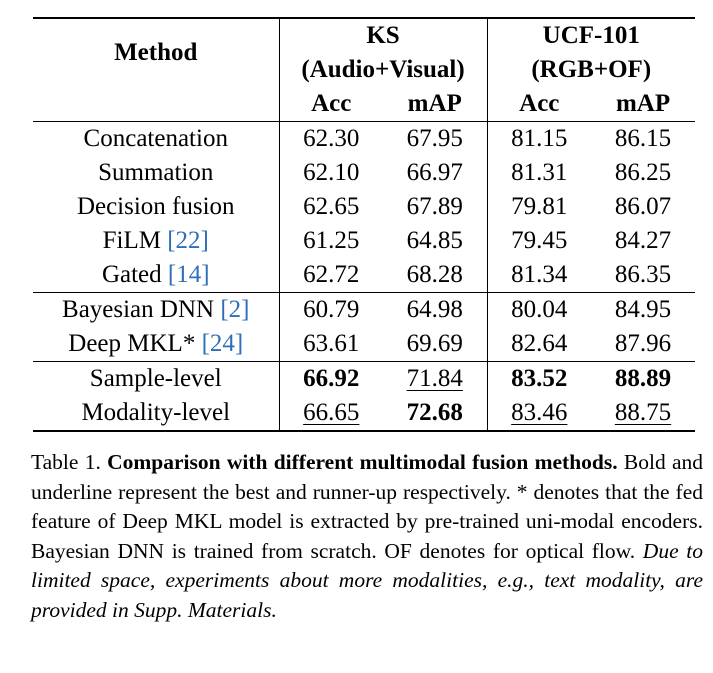 The image size is (713, 673). What do you see at coordinates (364, 413) in the screenshot?
I see `table-row: Modality-level 66.65 72.68 83.46 88.75` at bounding box center [364, 413].